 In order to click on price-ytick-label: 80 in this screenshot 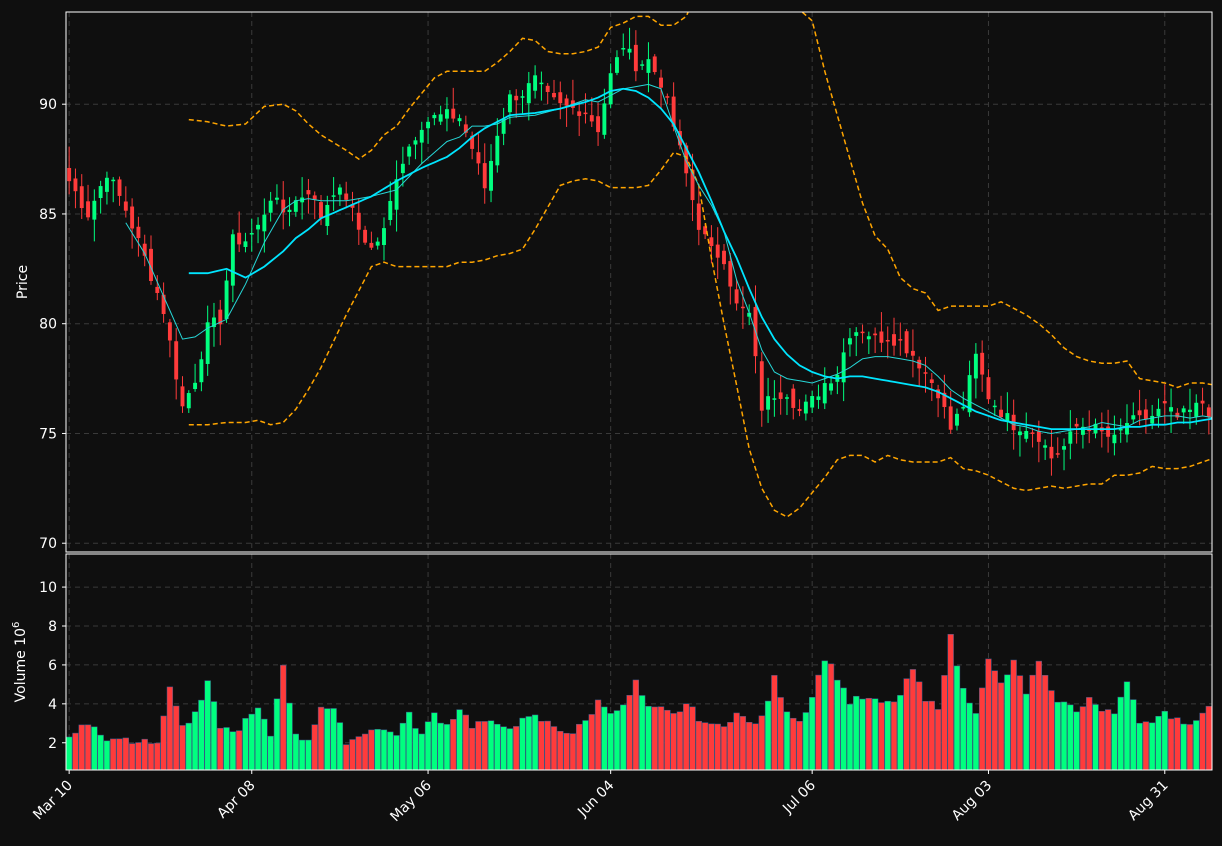, I will do `click(48, 325)`.